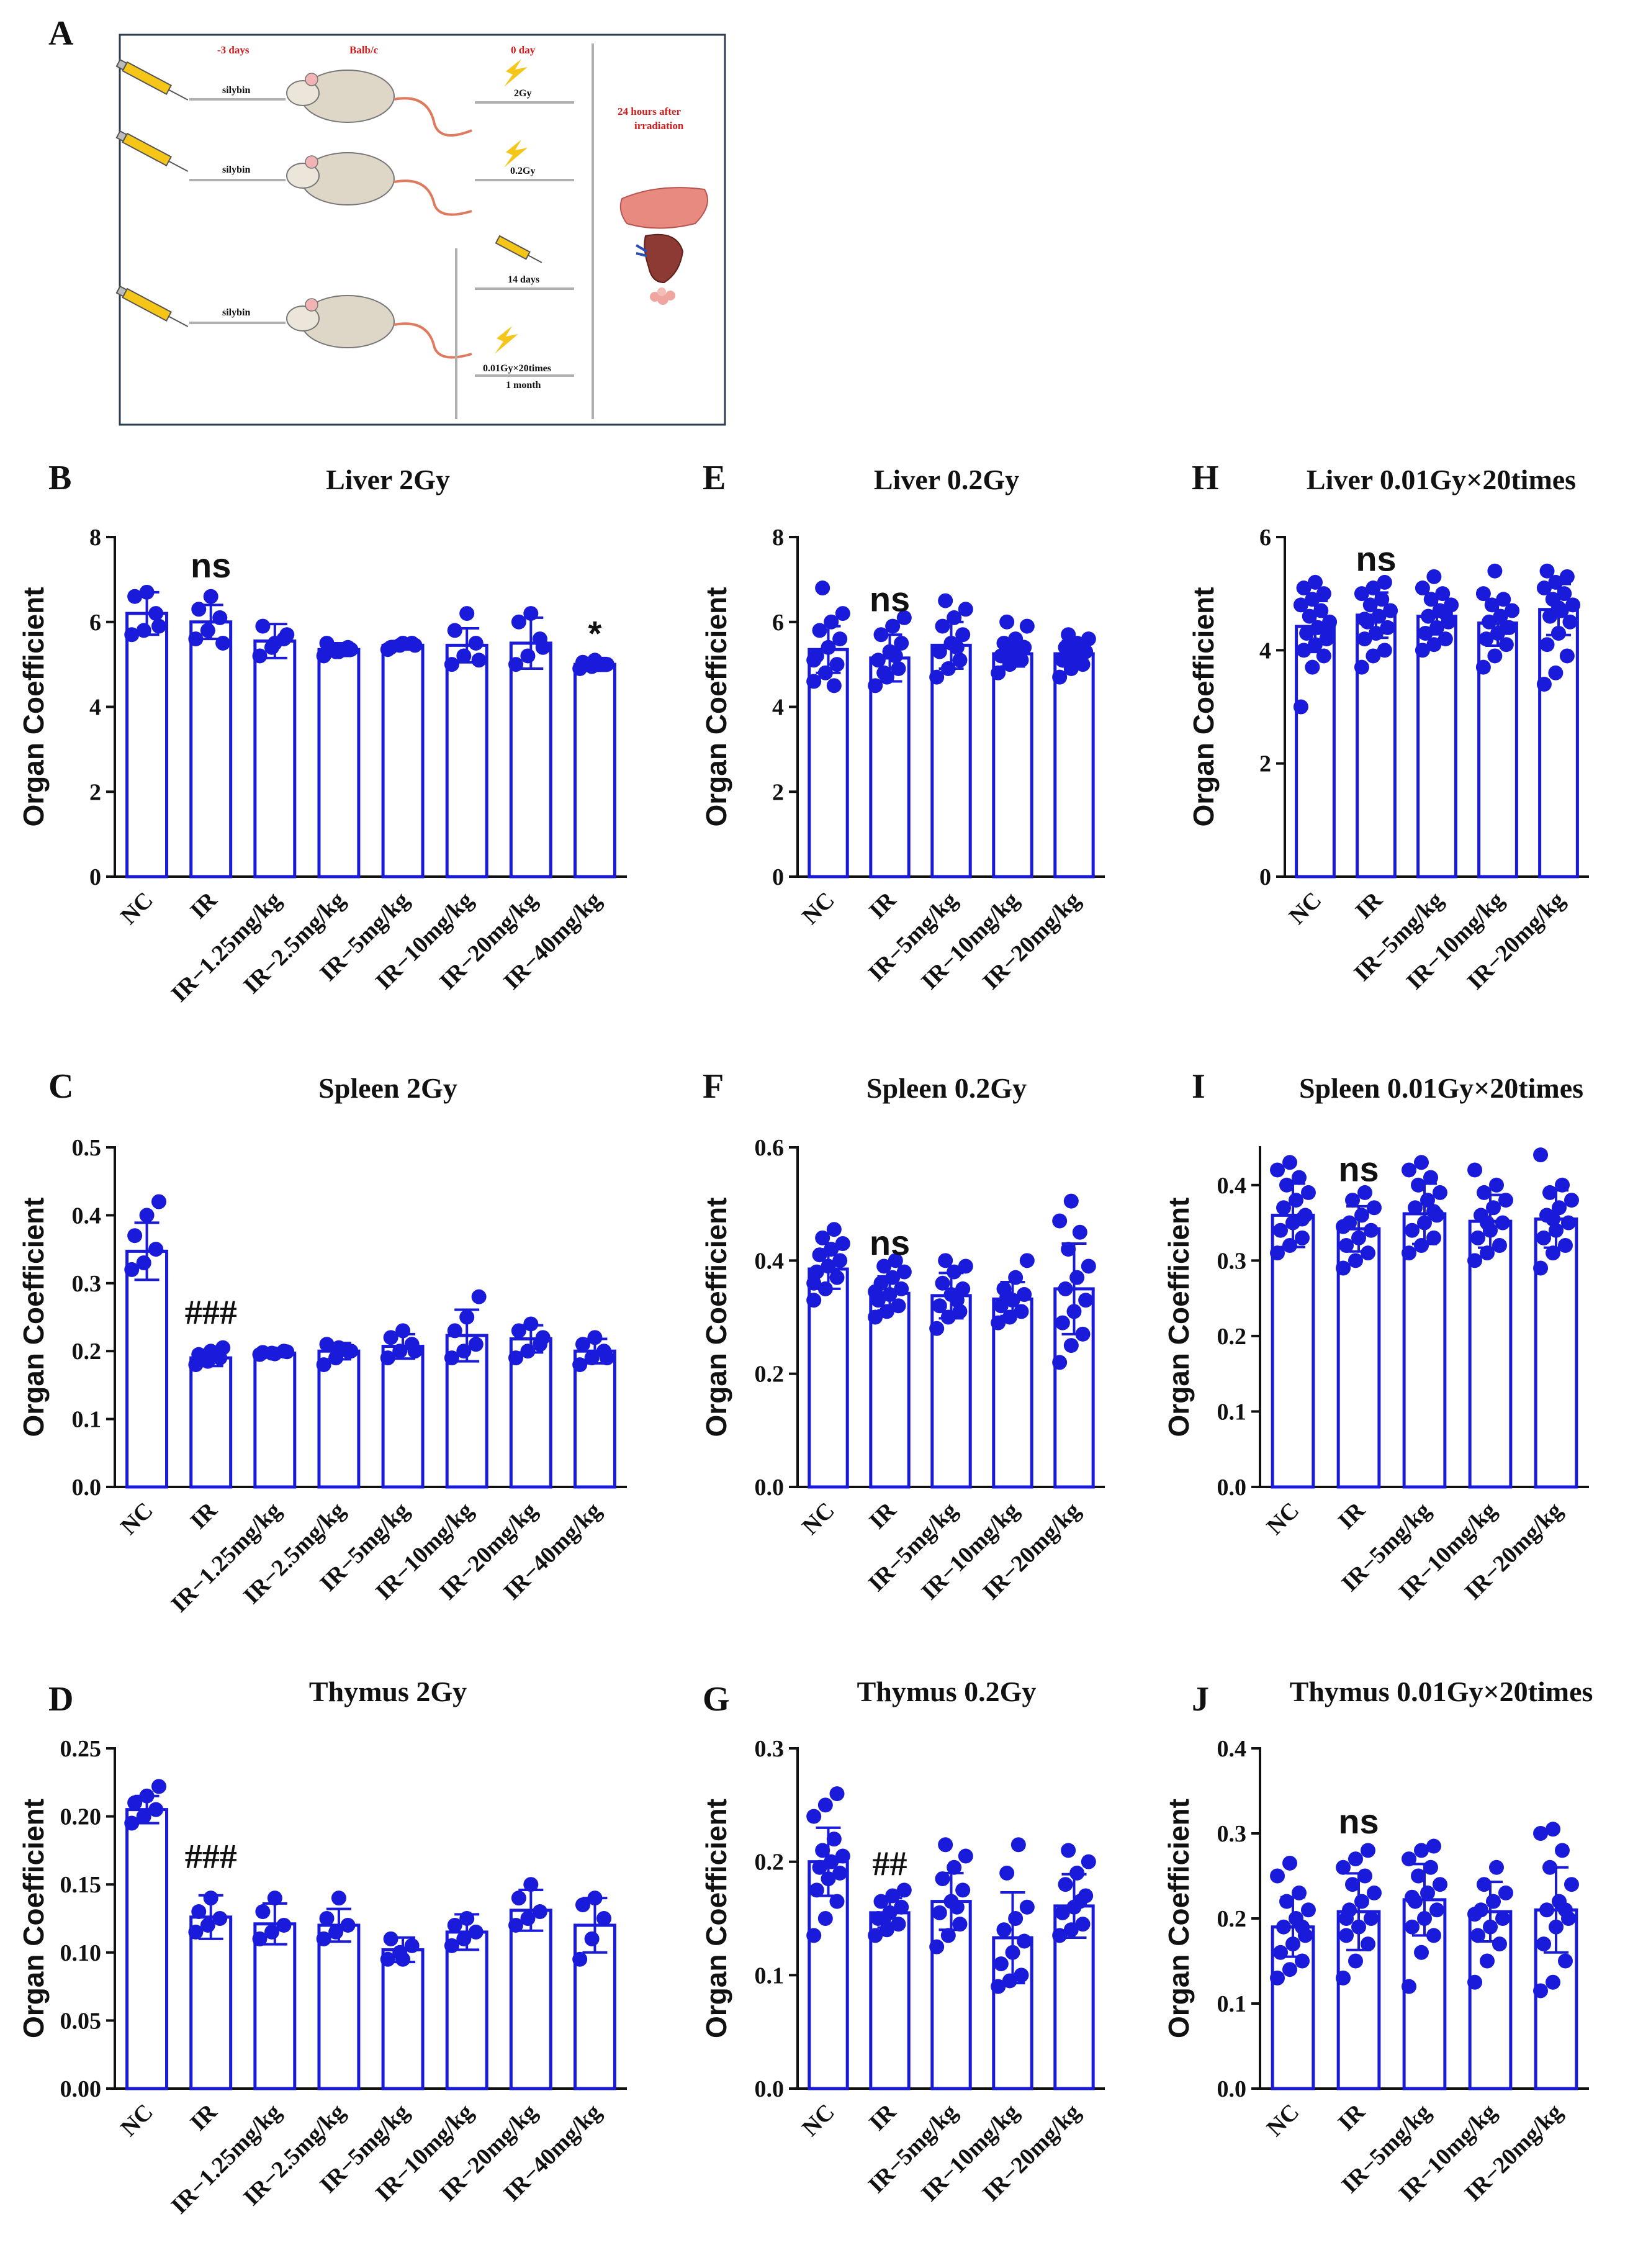 The image size is (1638, 2268). I want to click on lightning-icon, so click(516, 154).